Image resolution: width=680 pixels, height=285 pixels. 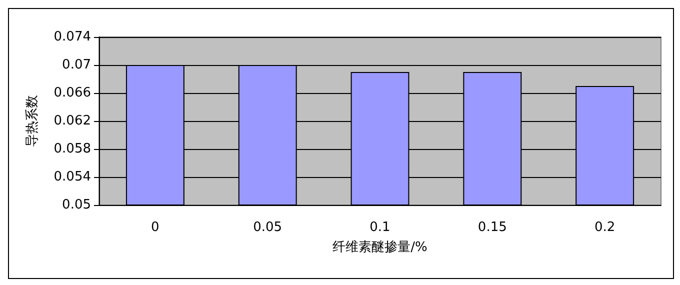 What do you see at coordinates (72, 177) in the screenshot?
I see `y-tick-label: 0.054` at bounding box center [72, 177].